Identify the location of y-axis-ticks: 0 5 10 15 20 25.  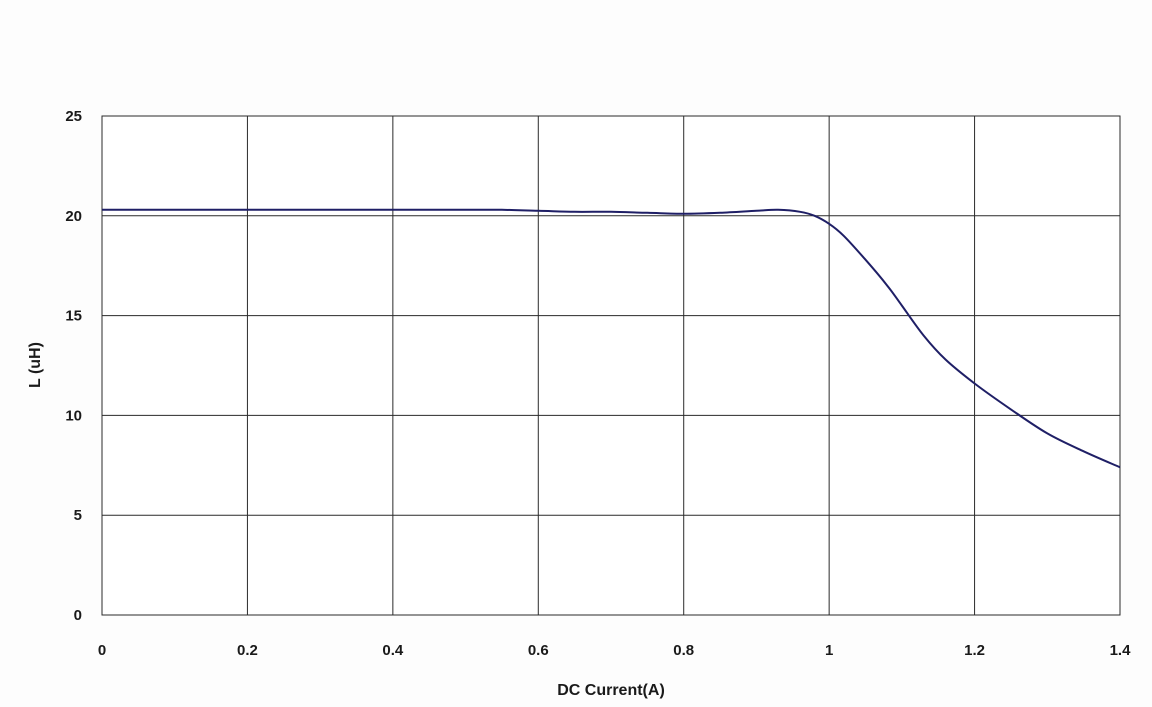
(73, 366).